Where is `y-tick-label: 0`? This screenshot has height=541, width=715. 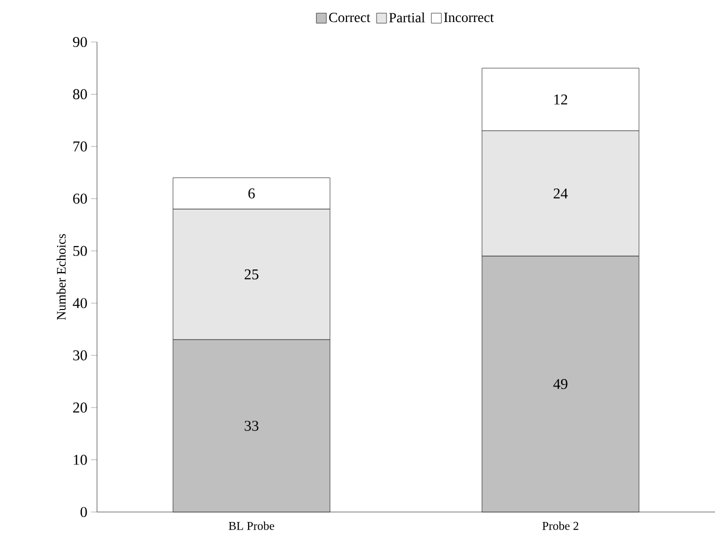 y-tick-label: 0 is located at coordinates (83, 512).